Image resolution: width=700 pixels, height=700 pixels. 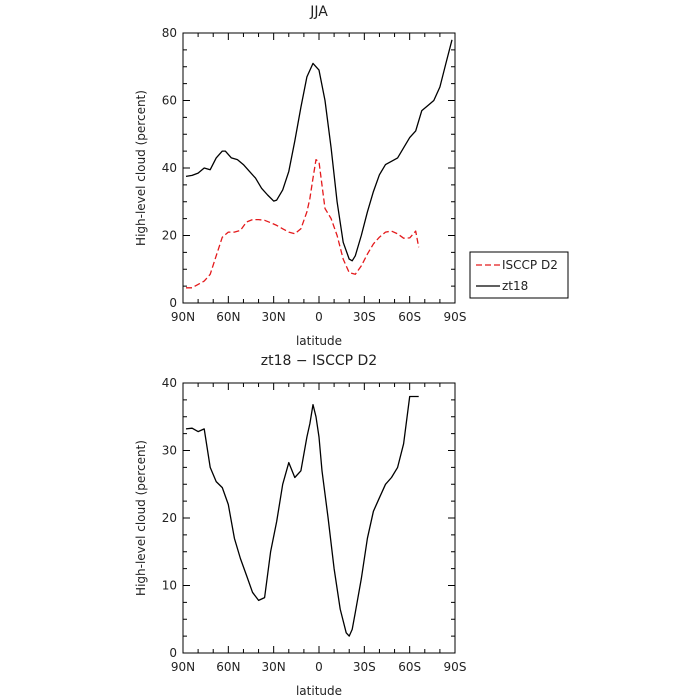 I want to click on top-chart-title: JJA, so click(x=318, y=12).